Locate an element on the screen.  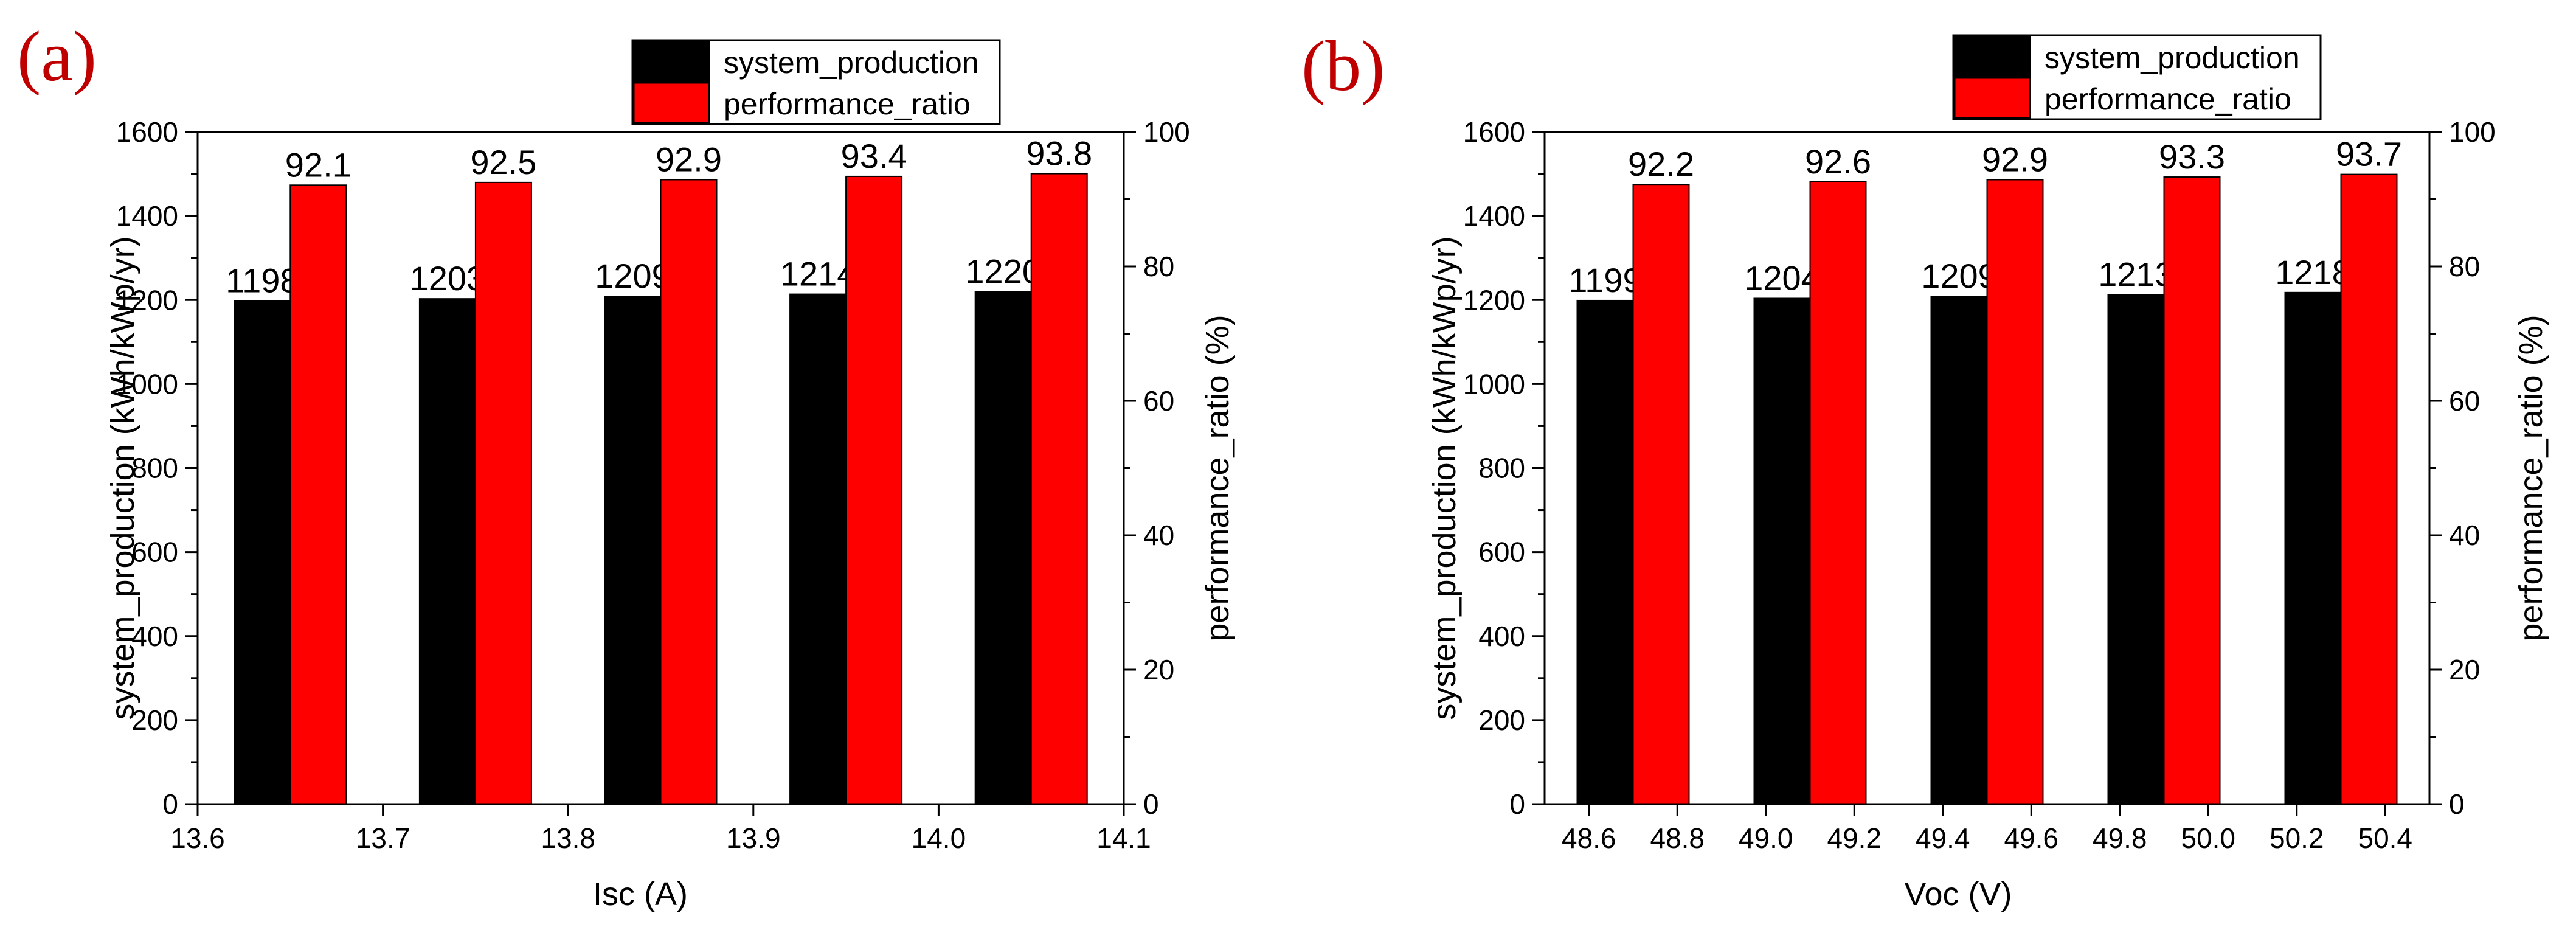
x-tick-label: 13.7 is located at coordinates (383, 838).